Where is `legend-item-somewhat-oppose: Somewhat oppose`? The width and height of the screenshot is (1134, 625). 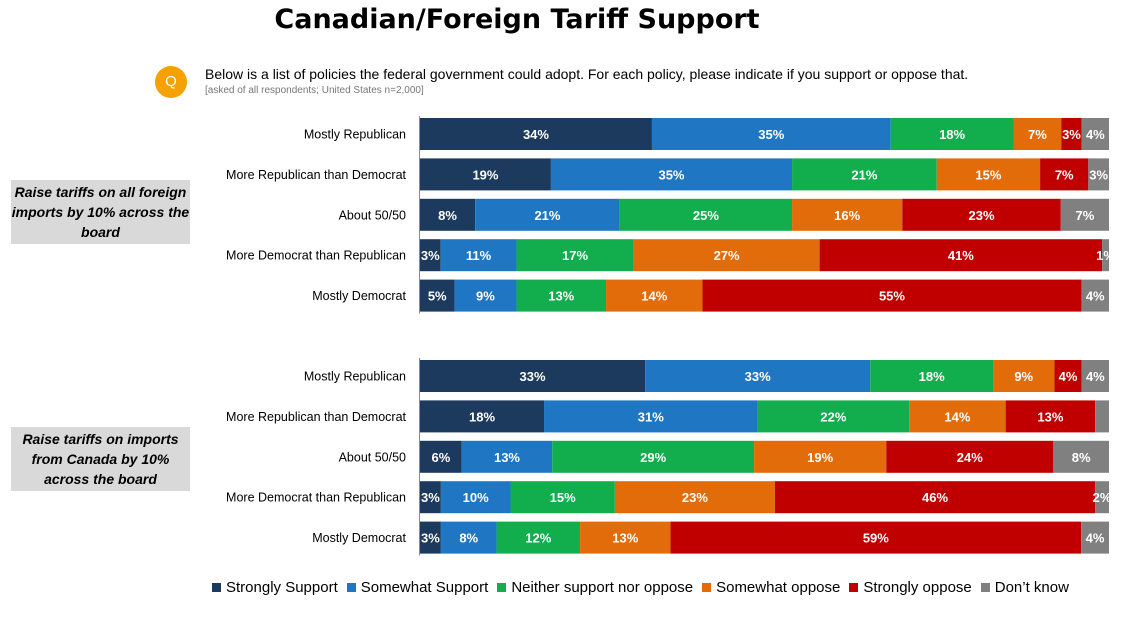
legend-item-somewhat-oppose: Somewhat oppose is located at coordinates (771, 587).